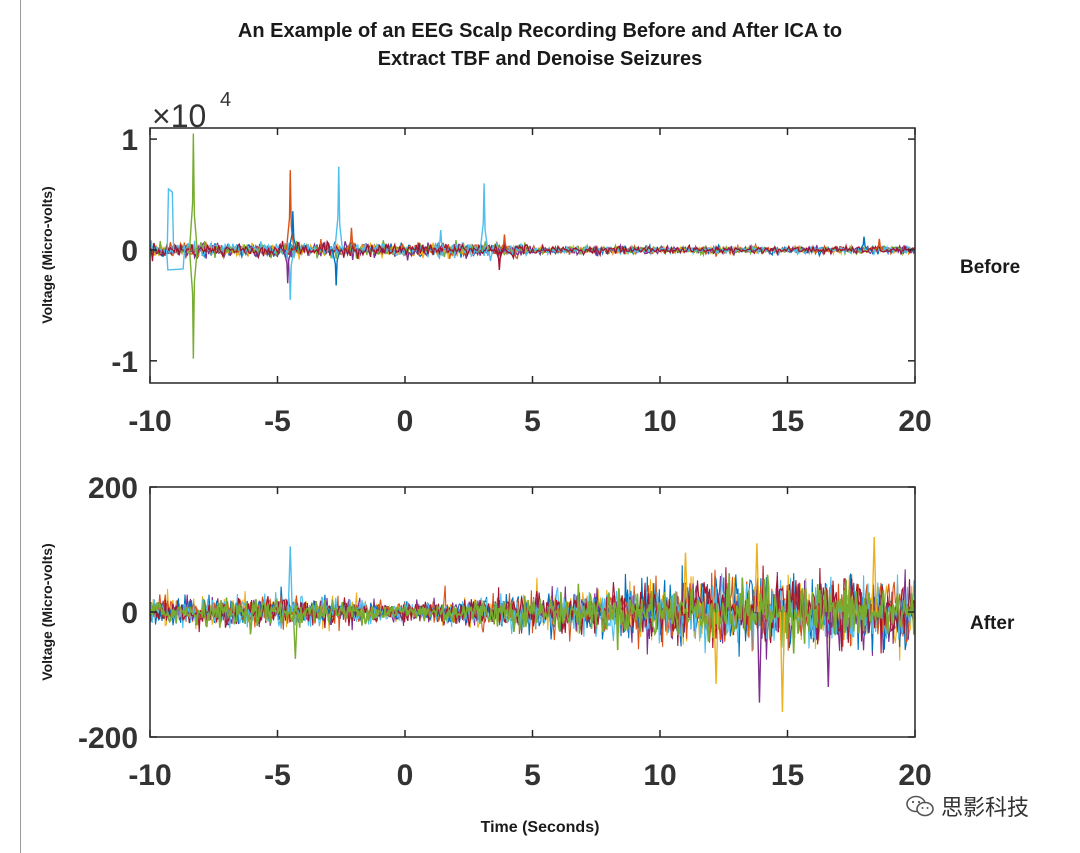  Describe the element at coordinates (499, 259) in the screenshot. I see `before-artifact-red` at that location.